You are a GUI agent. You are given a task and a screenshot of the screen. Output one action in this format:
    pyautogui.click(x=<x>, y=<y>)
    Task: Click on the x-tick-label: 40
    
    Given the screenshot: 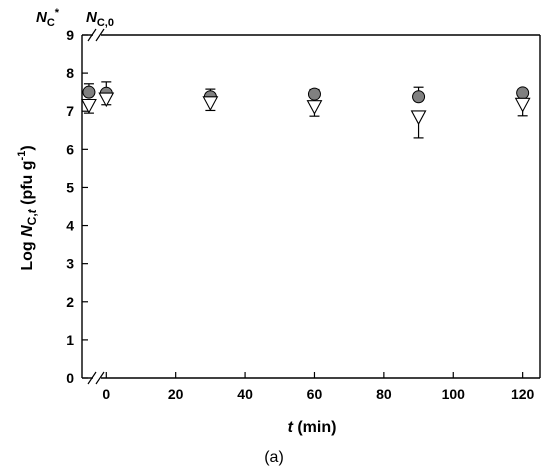 What is the action you would take?
    pyautogui.click(x=245, y=394)
    